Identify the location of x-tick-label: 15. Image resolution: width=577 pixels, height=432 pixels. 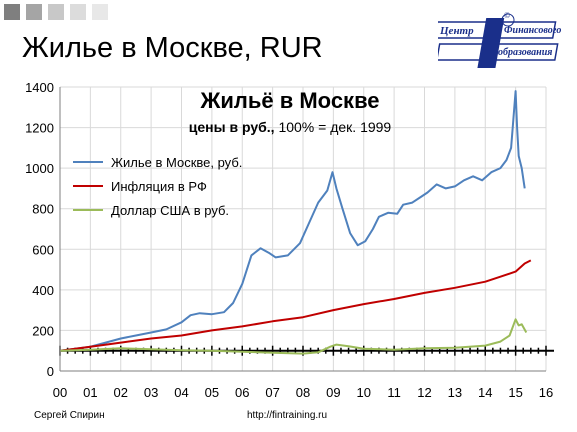
(515, 392).